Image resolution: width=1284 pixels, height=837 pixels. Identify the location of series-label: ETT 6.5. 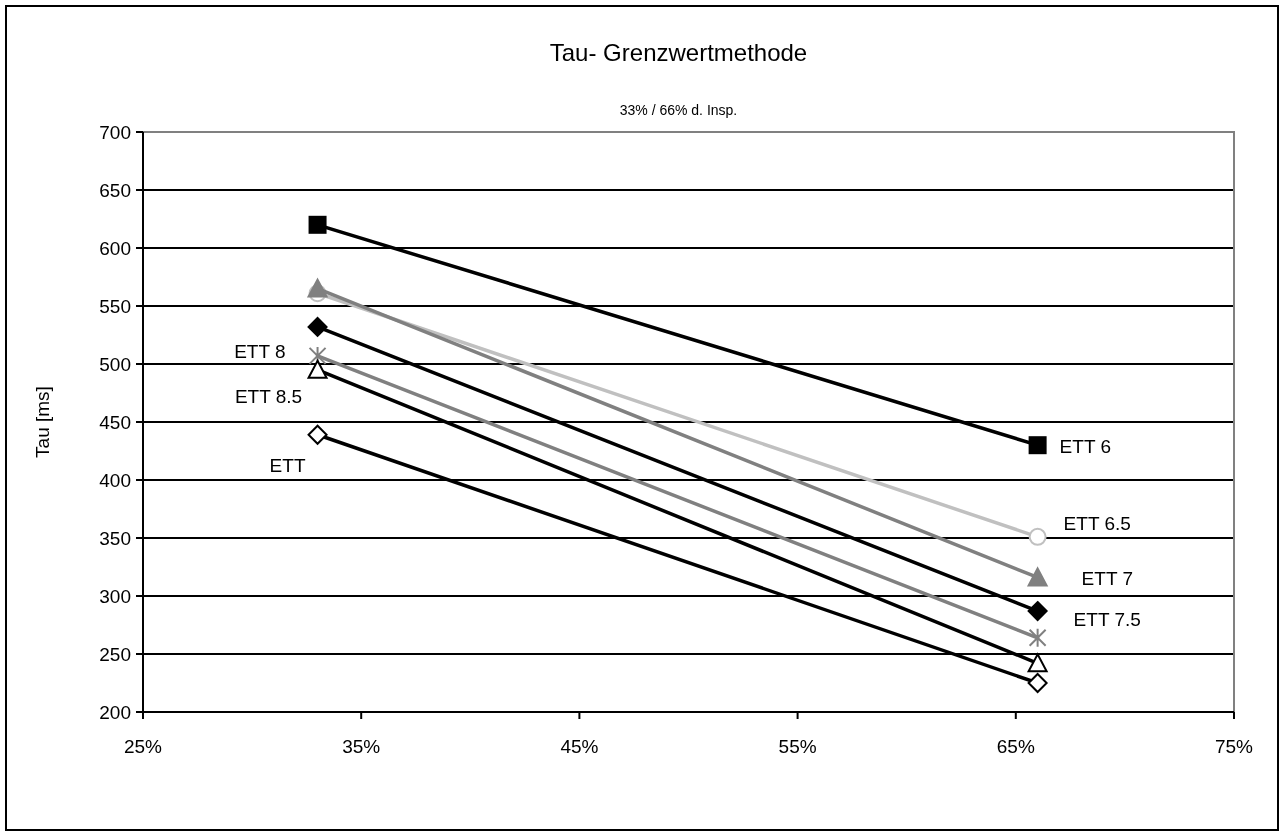
(1097, 524).